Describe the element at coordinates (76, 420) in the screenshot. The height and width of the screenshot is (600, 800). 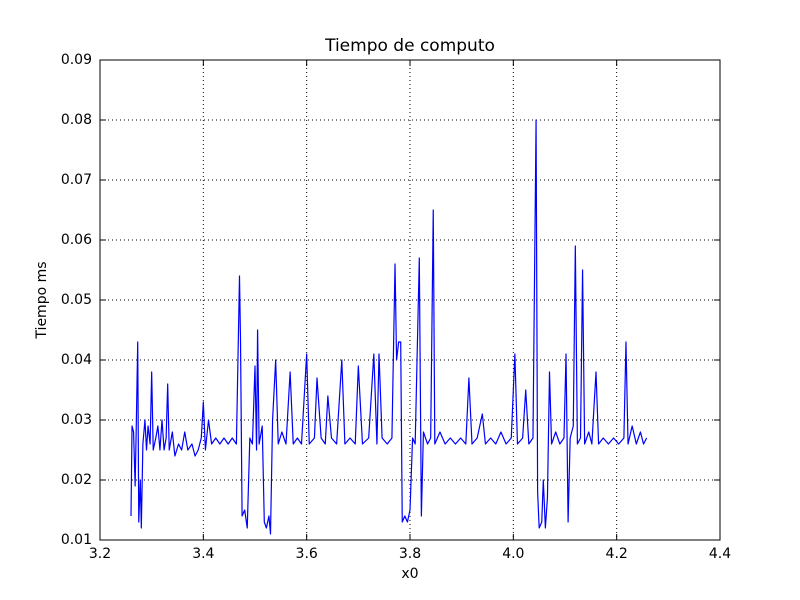
I see `y-tick-label: 0.03` at that location.